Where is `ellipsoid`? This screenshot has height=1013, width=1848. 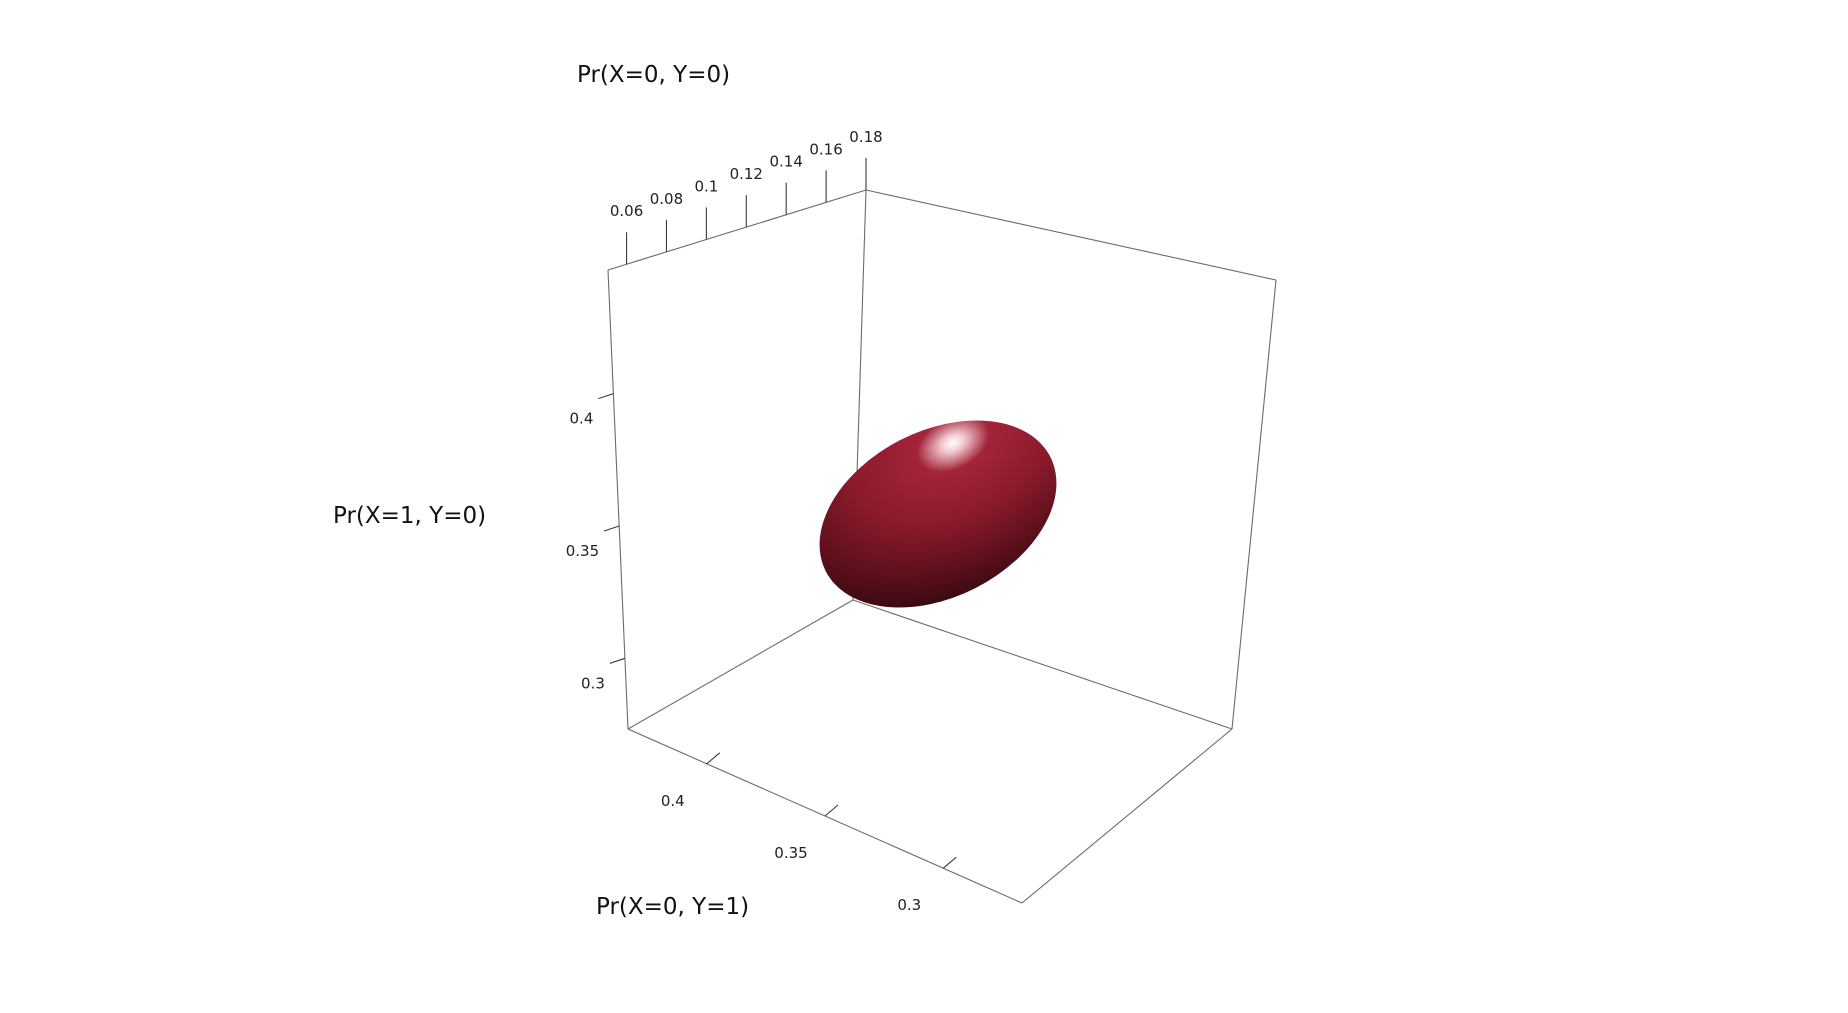
ellipsoid is located at coordinates (938, 514).